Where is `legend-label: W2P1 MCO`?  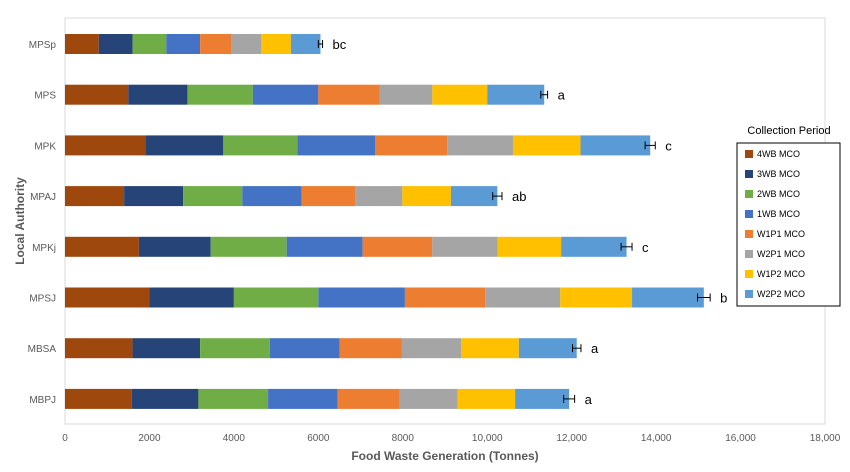
legend-label: W2P1 MCO is located at coordinates (781, 254).